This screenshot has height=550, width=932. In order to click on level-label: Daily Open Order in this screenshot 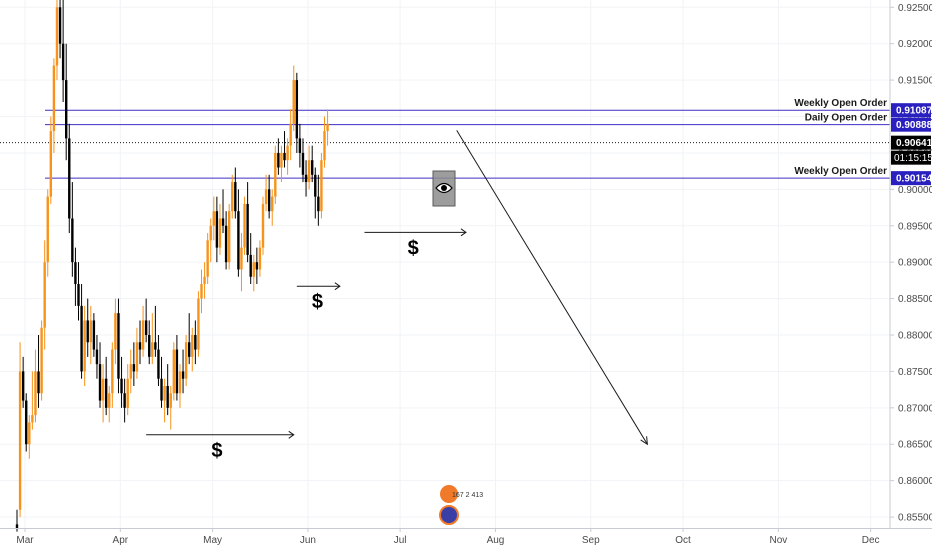, I will do `click(846, 118)`.